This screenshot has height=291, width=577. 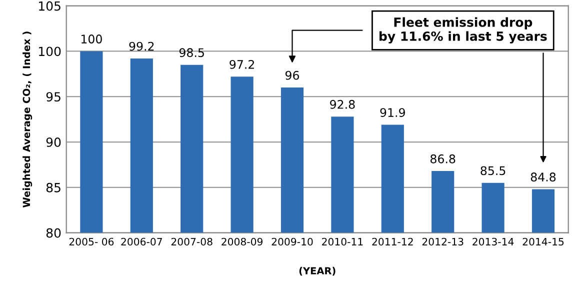 What do you see at coordinates (242, 64) in the screenshot?
I see `data-label: 97.2` at bounding box center [242, 64].